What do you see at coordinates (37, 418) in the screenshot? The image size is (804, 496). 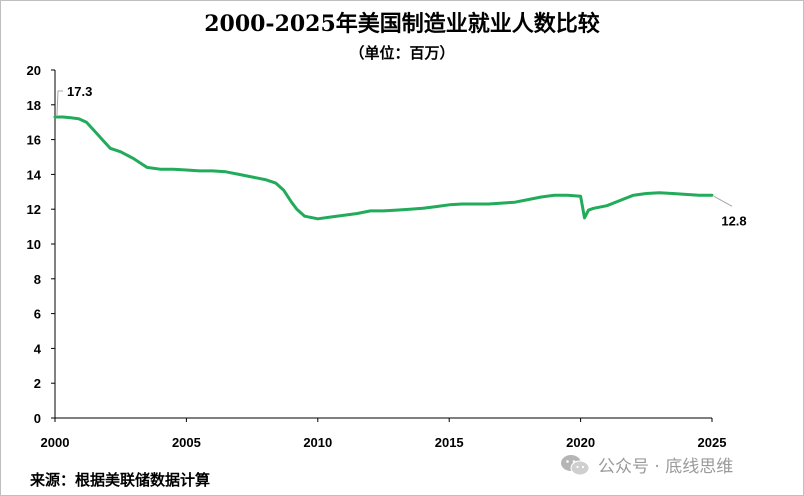 I see `y-tick-label: 0` at bounding box center [37, 418].